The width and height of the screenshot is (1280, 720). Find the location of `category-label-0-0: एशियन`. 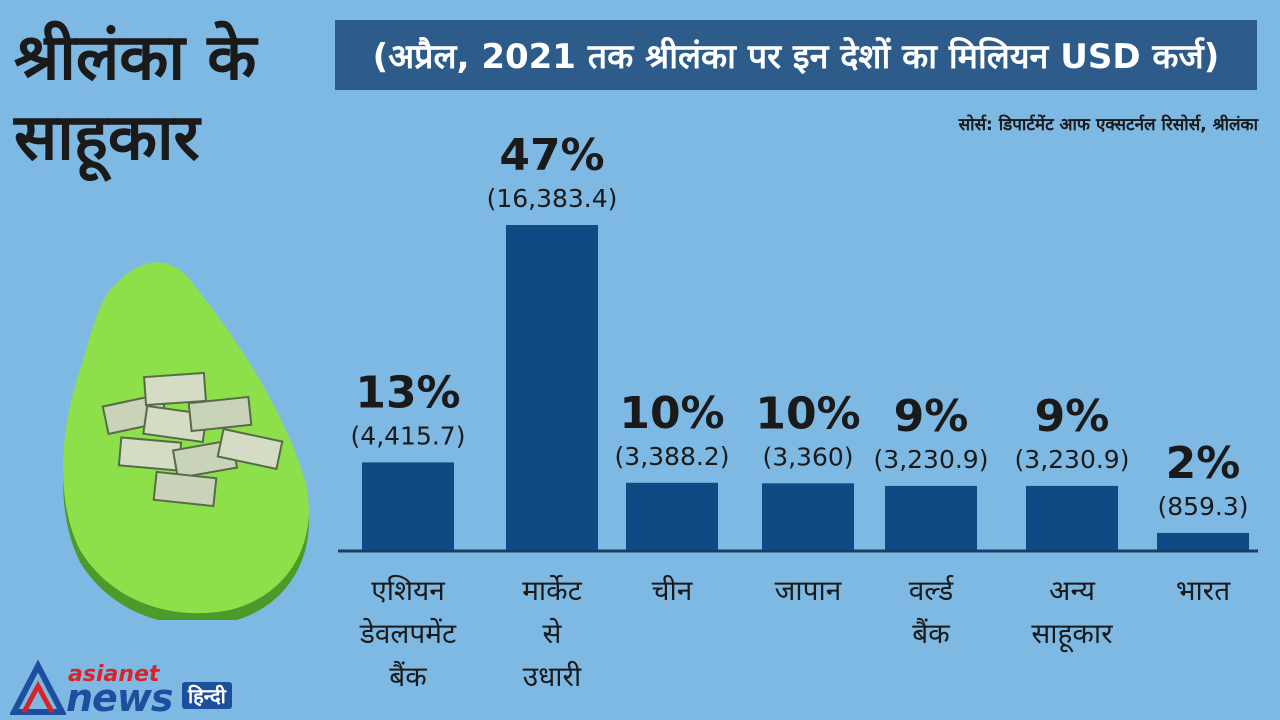

category-label-0-0: एशियन is located at coordinates (408, 590).